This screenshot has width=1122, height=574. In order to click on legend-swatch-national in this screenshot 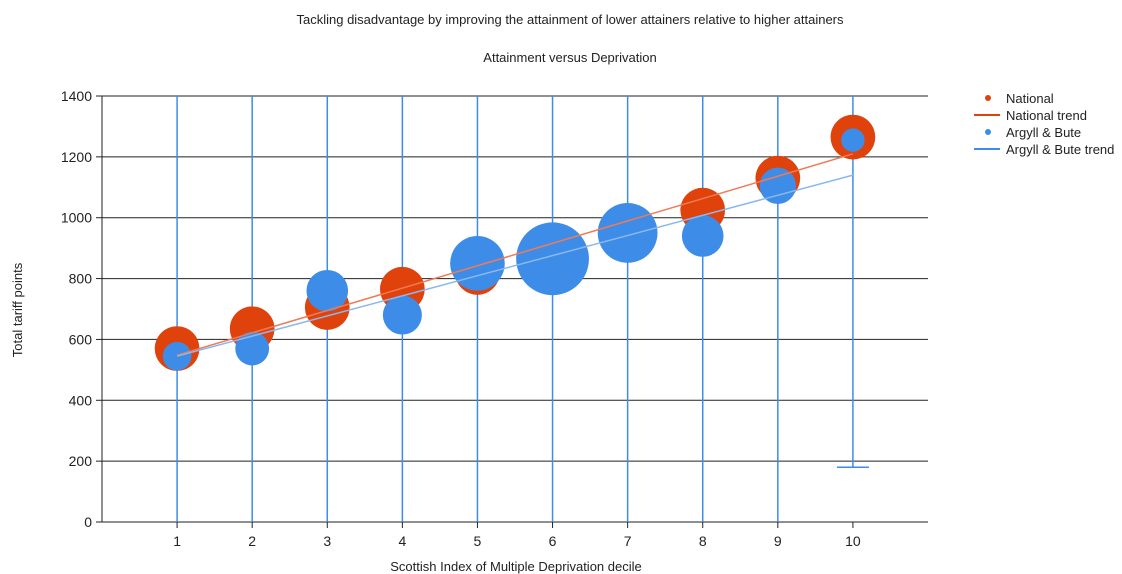, I will do `click(988, 98)`.